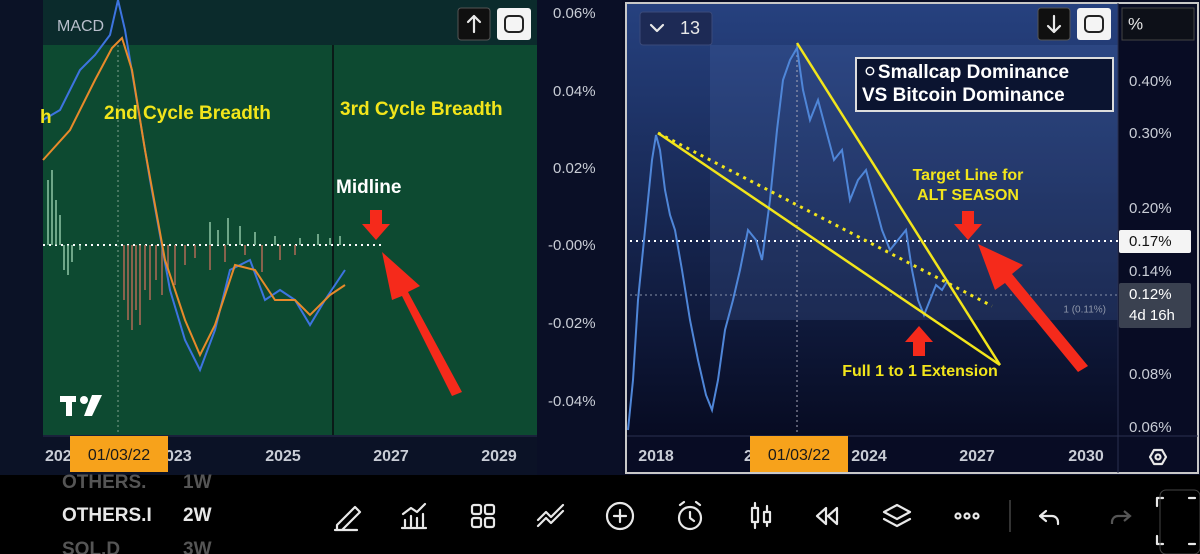 Image resolution: width=1200 pixels, height=554 pixels. What do you see at coordinates (1150, 133) in the screenshot?
I see `y-tick-label: 0.30%` at bounding box center [1150, 133].